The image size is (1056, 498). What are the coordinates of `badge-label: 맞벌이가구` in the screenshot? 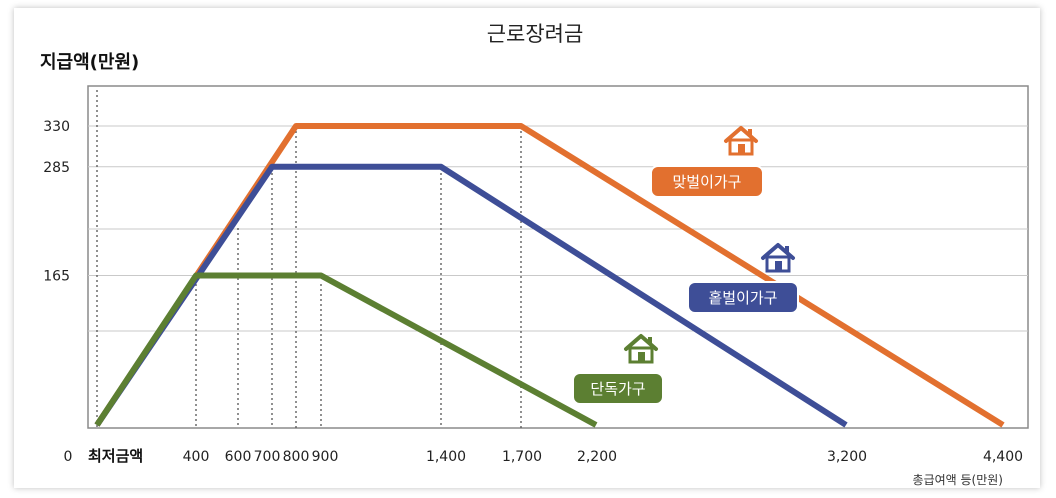 It's located at (706, 182).